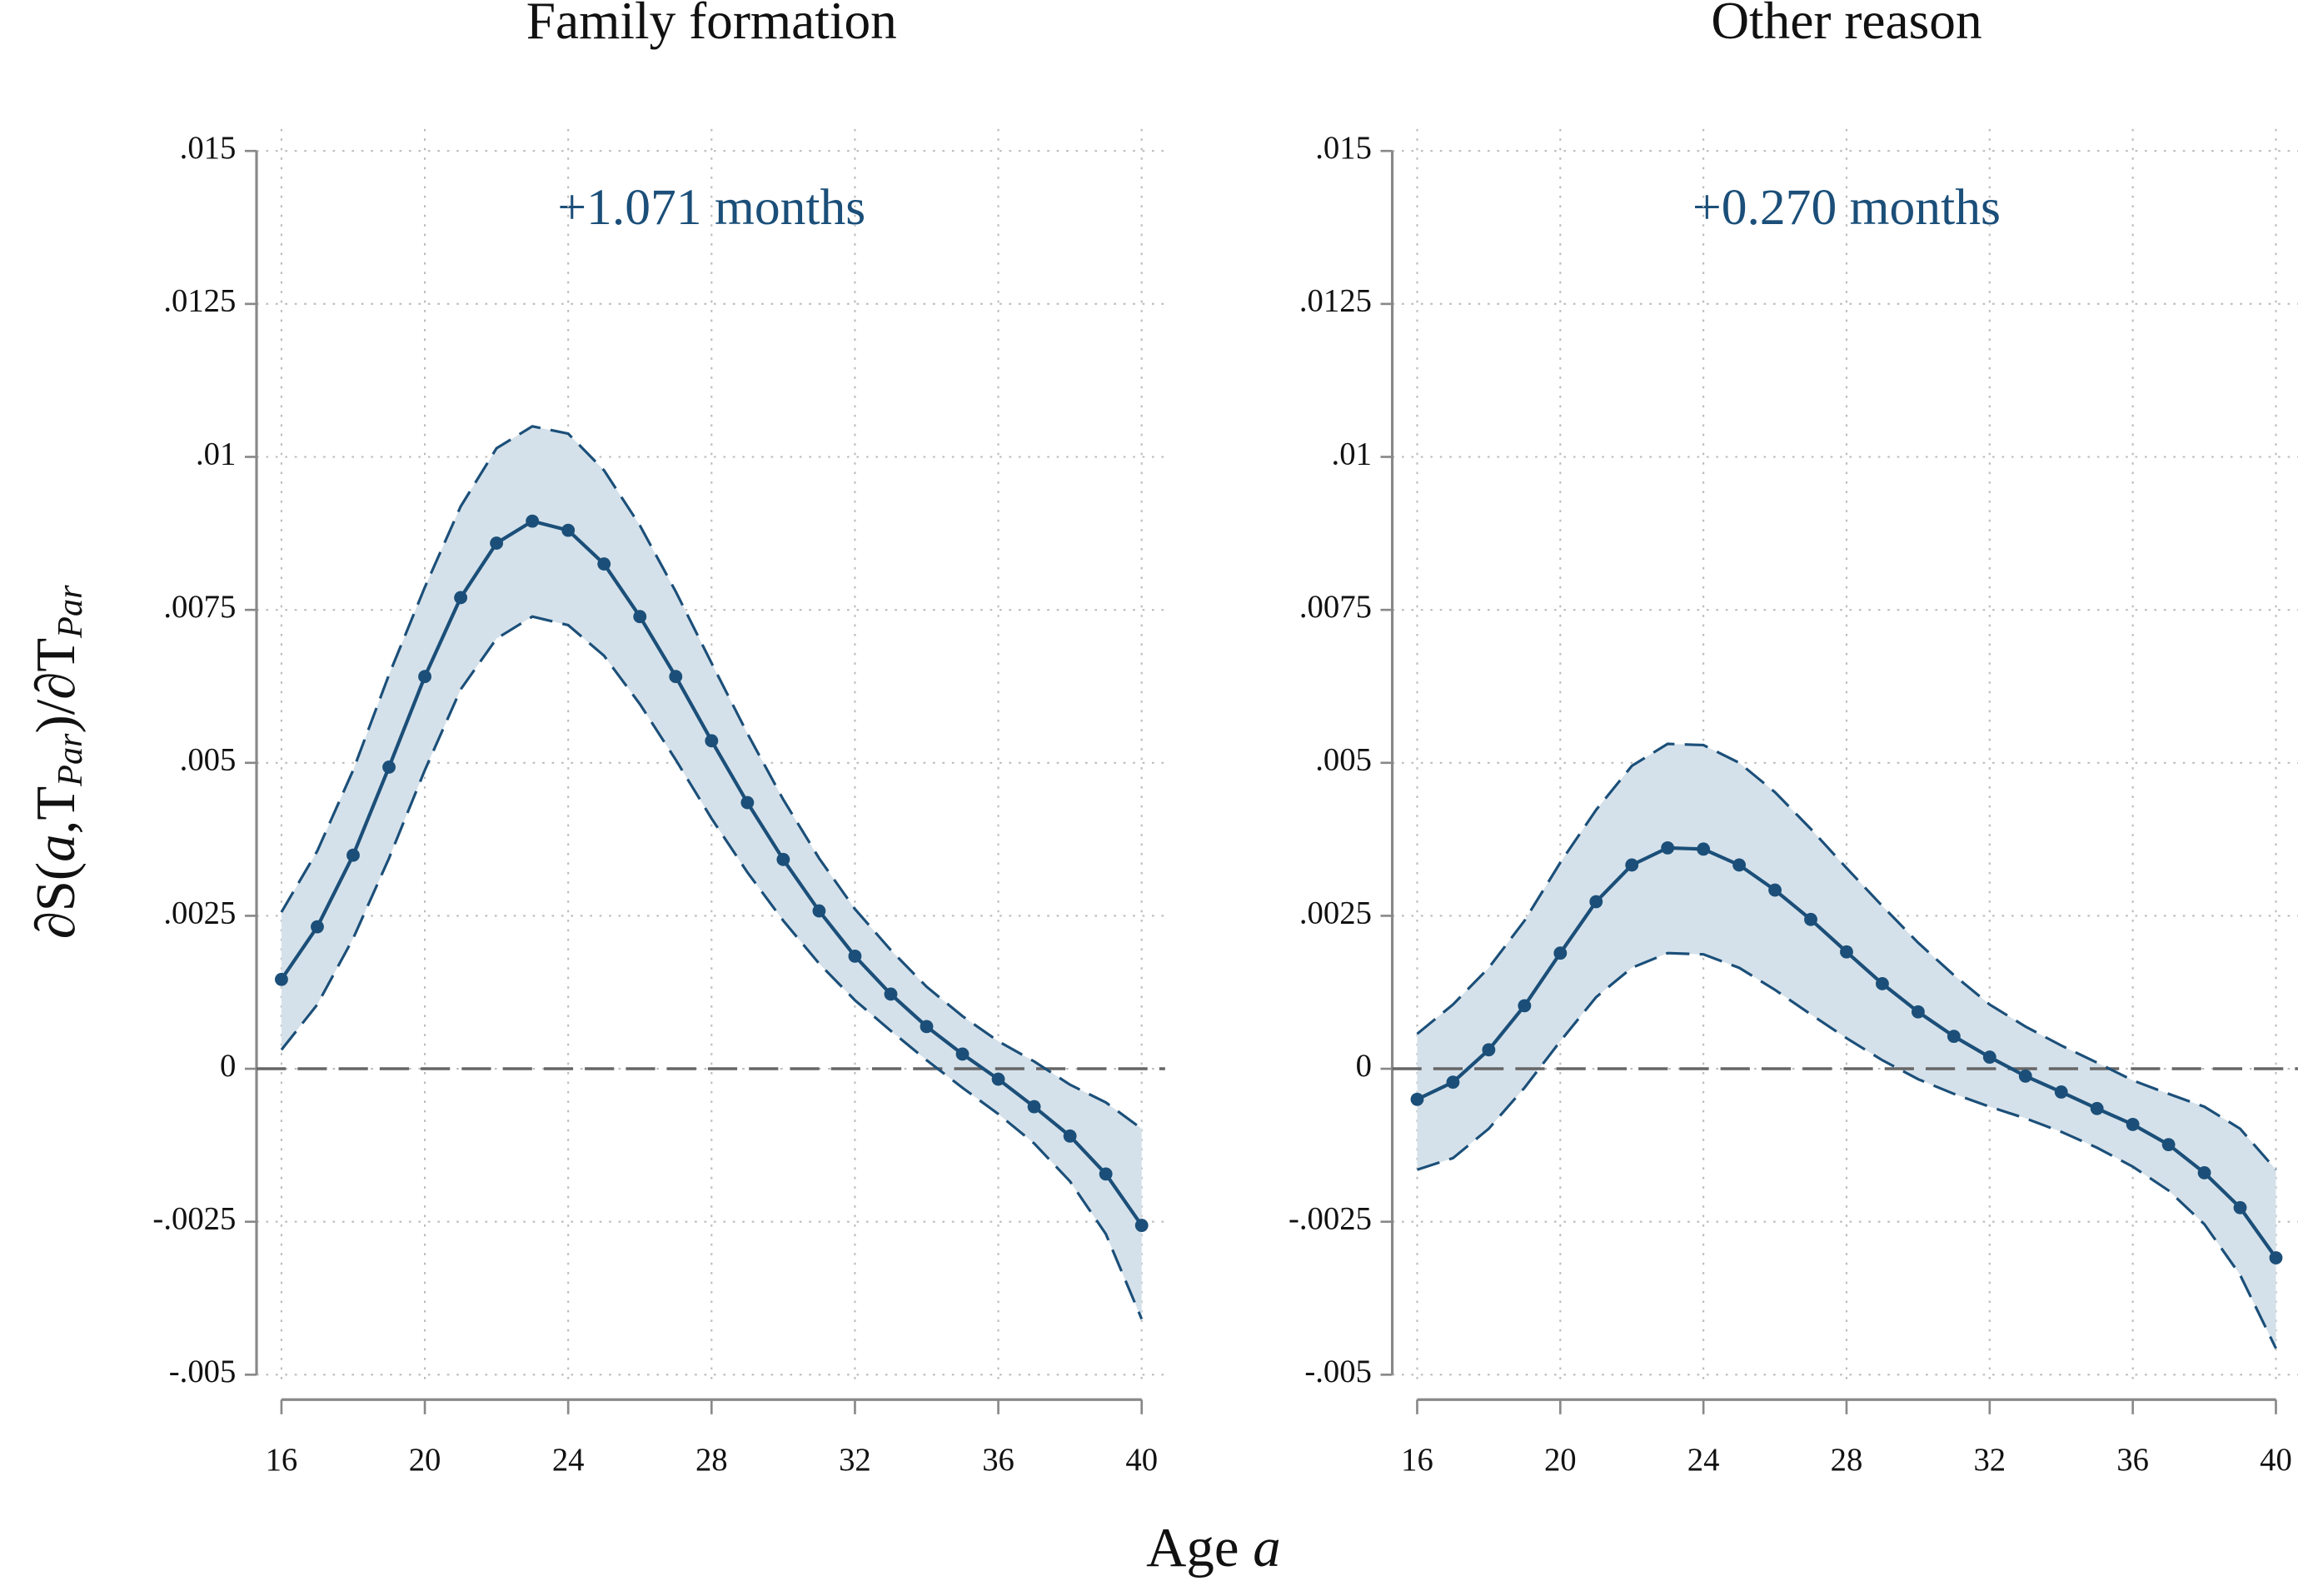 The height and width of the screenshot is (1596, 2298). What do you see at coordinates (1846, 207) in the screenshot?
I see `annotation: +0.270 months` at bounding box center [1846, 207].